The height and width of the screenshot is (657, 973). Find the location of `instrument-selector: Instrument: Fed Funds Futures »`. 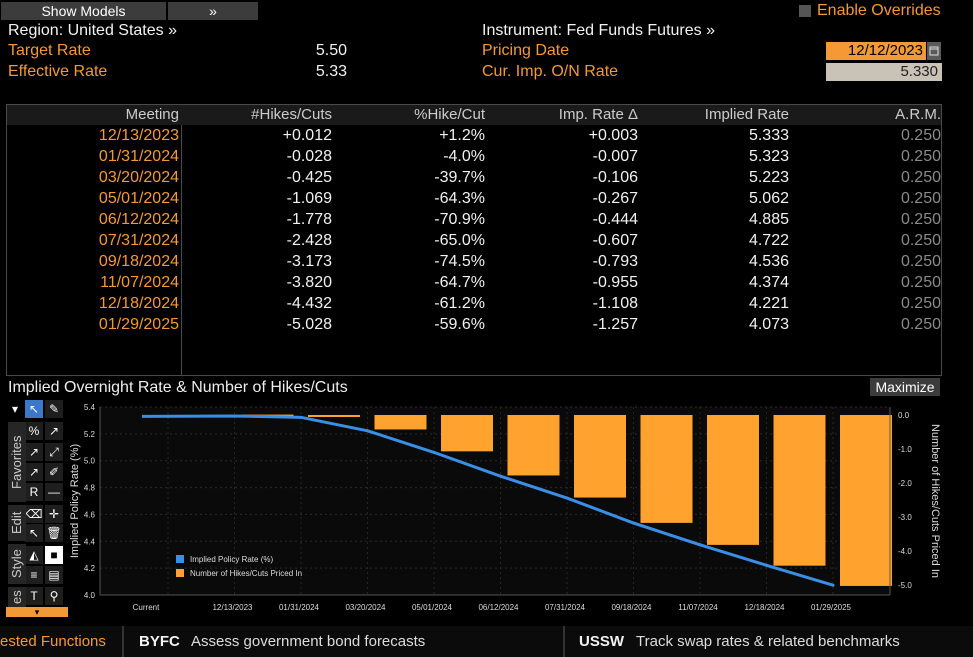

instrument-selector: Instrument: Fed Funds Futures » is located at coordinates (598, 30).